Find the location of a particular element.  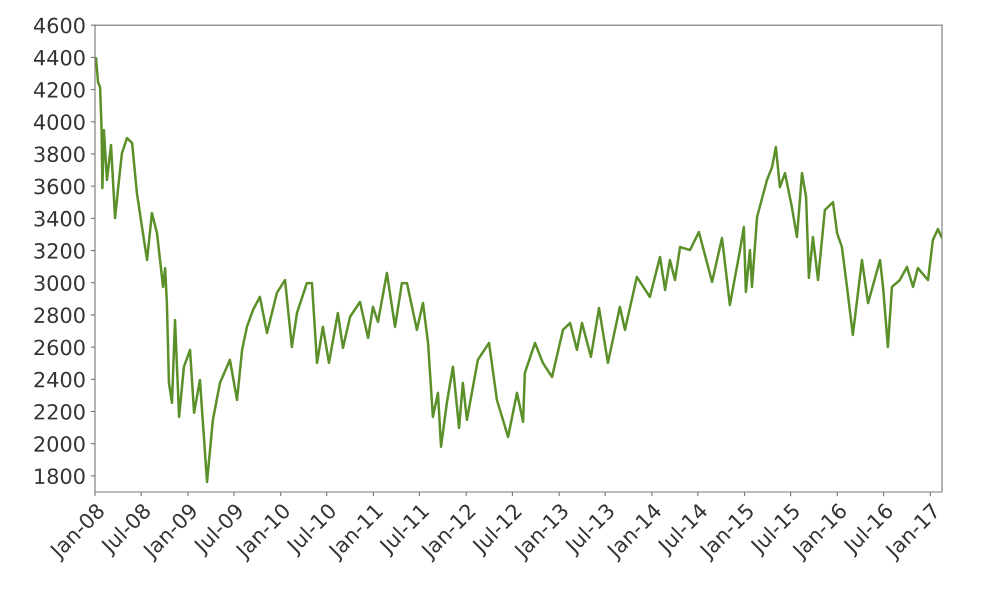

y-tick-label: 2000 is located at coordinates (59, 444).